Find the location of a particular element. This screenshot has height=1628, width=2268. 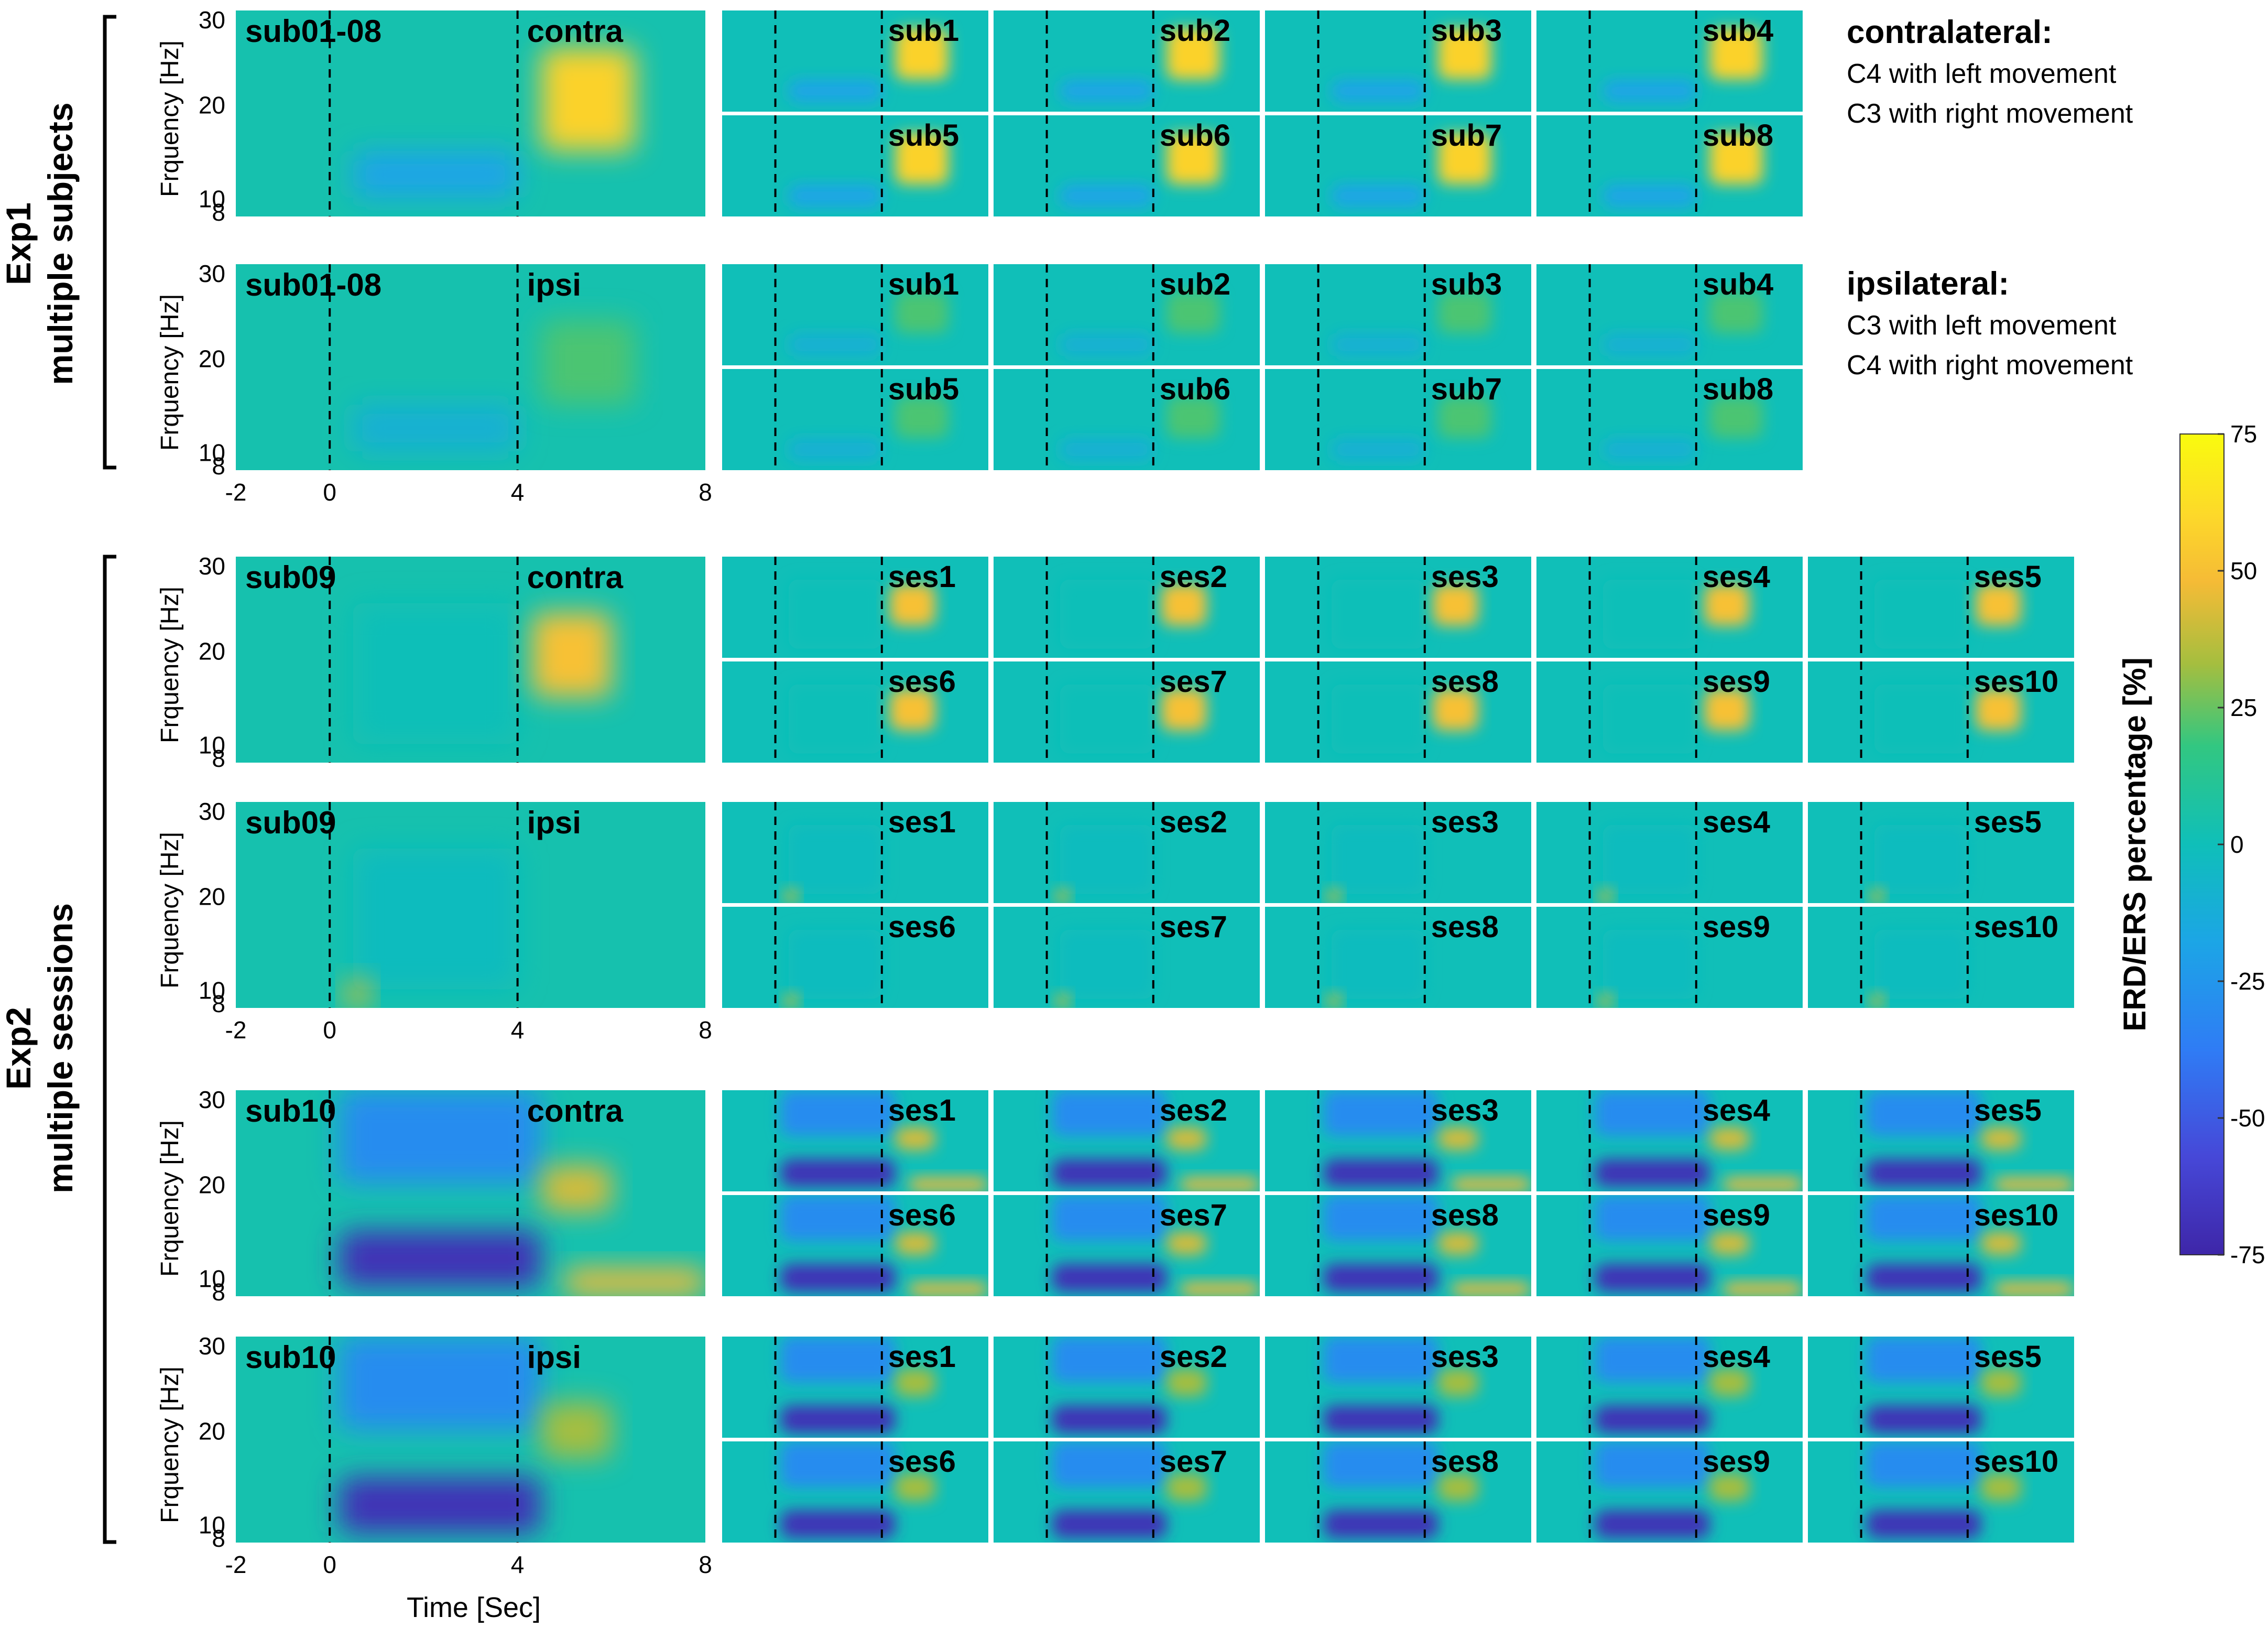

subject-panel-label: ses10 is located at coordinates (2016, 682).